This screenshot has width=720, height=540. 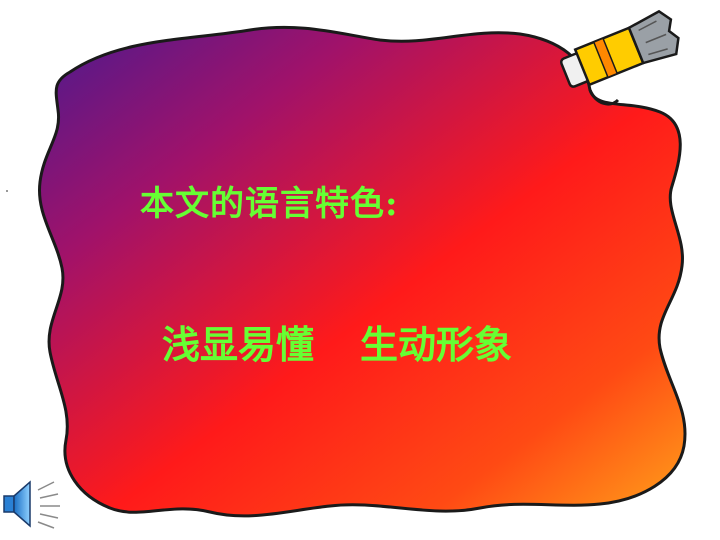 I want to click on feature-vivid: 生动形象, so click(x=436, y=344).